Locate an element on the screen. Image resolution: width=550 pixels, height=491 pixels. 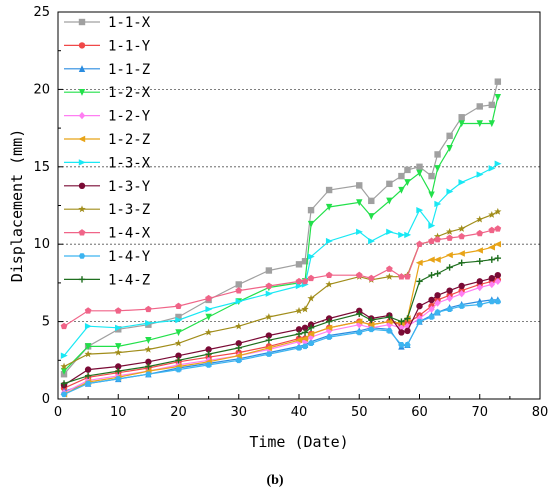
legend-label: 1-2-X is located at coordinates (129, 93).